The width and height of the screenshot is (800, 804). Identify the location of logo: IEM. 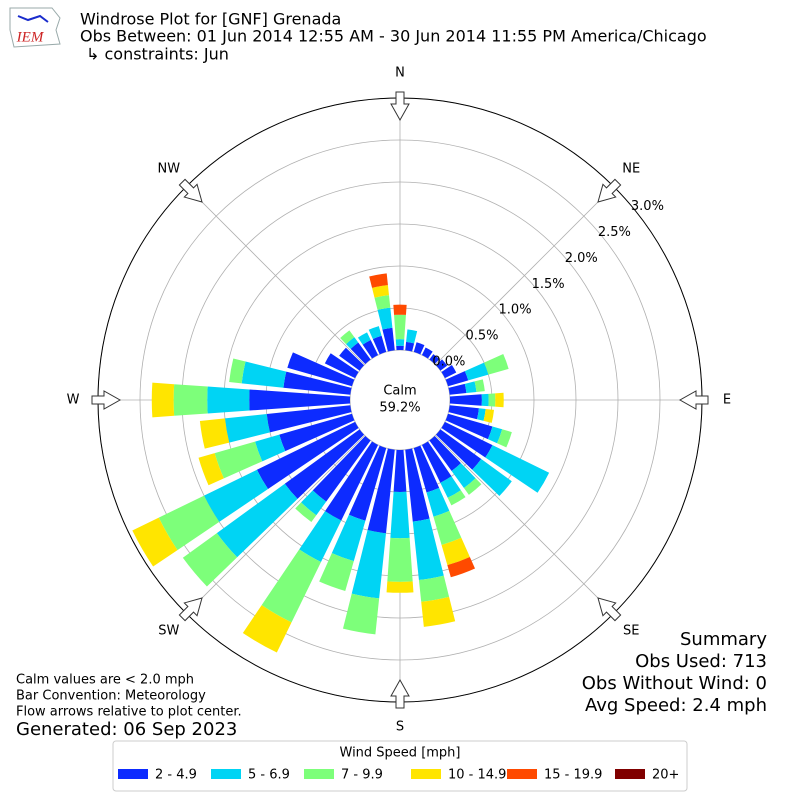
(35, 27).